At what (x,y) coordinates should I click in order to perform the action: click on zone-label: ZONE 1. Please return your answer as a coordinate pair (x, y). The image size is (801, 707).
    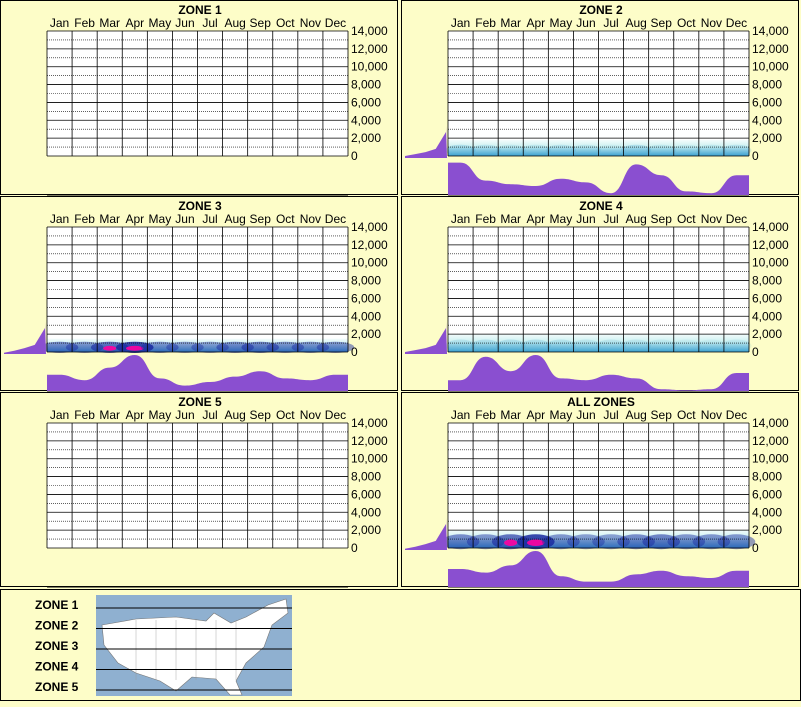
    Looking at the image, I should click on (57, 605).